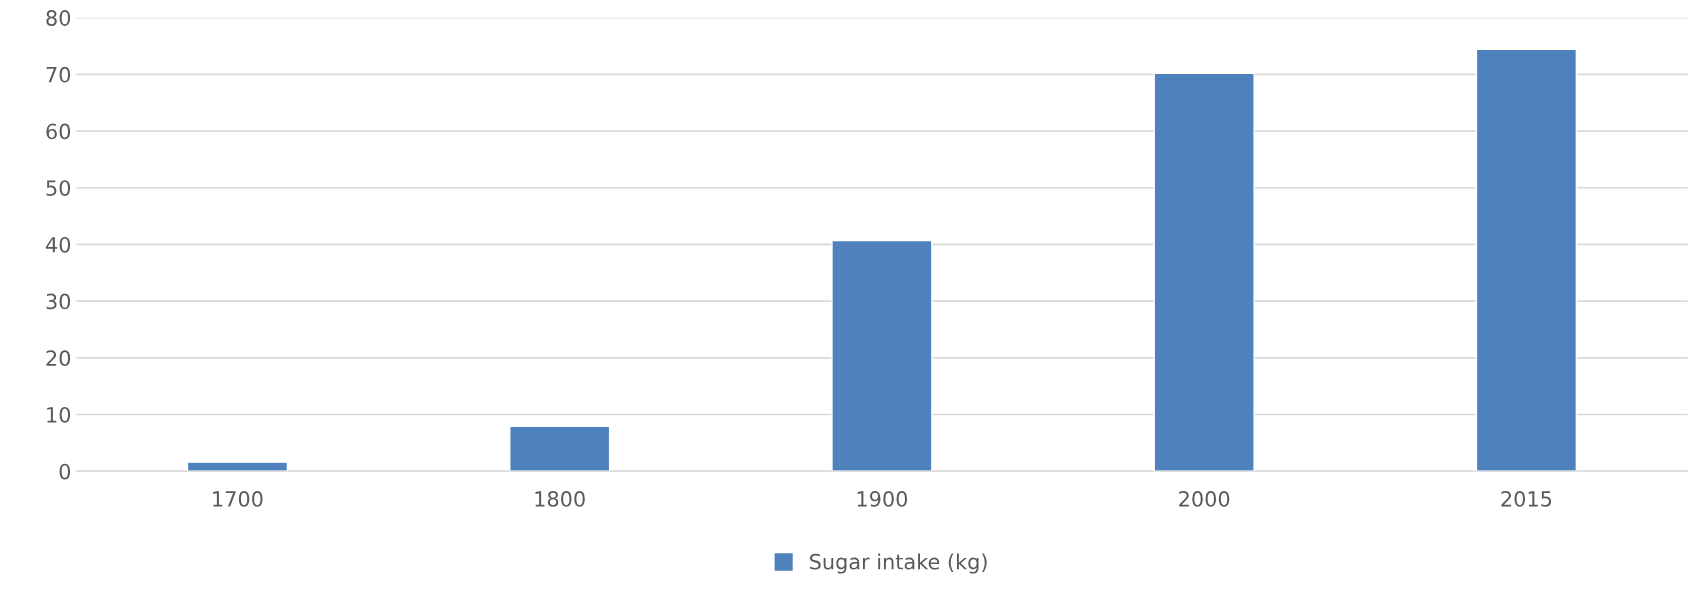  Describe the element at coordinates (59, 414) in the screenshot. I see `y-tick-label: 10` at that location.